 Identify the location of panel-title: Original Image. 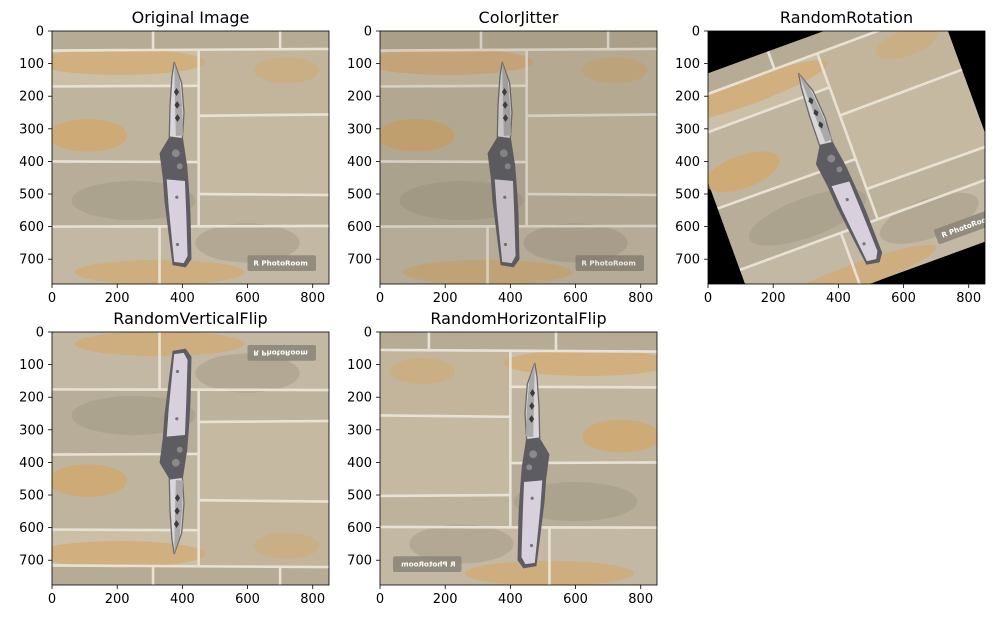
(191, 17).